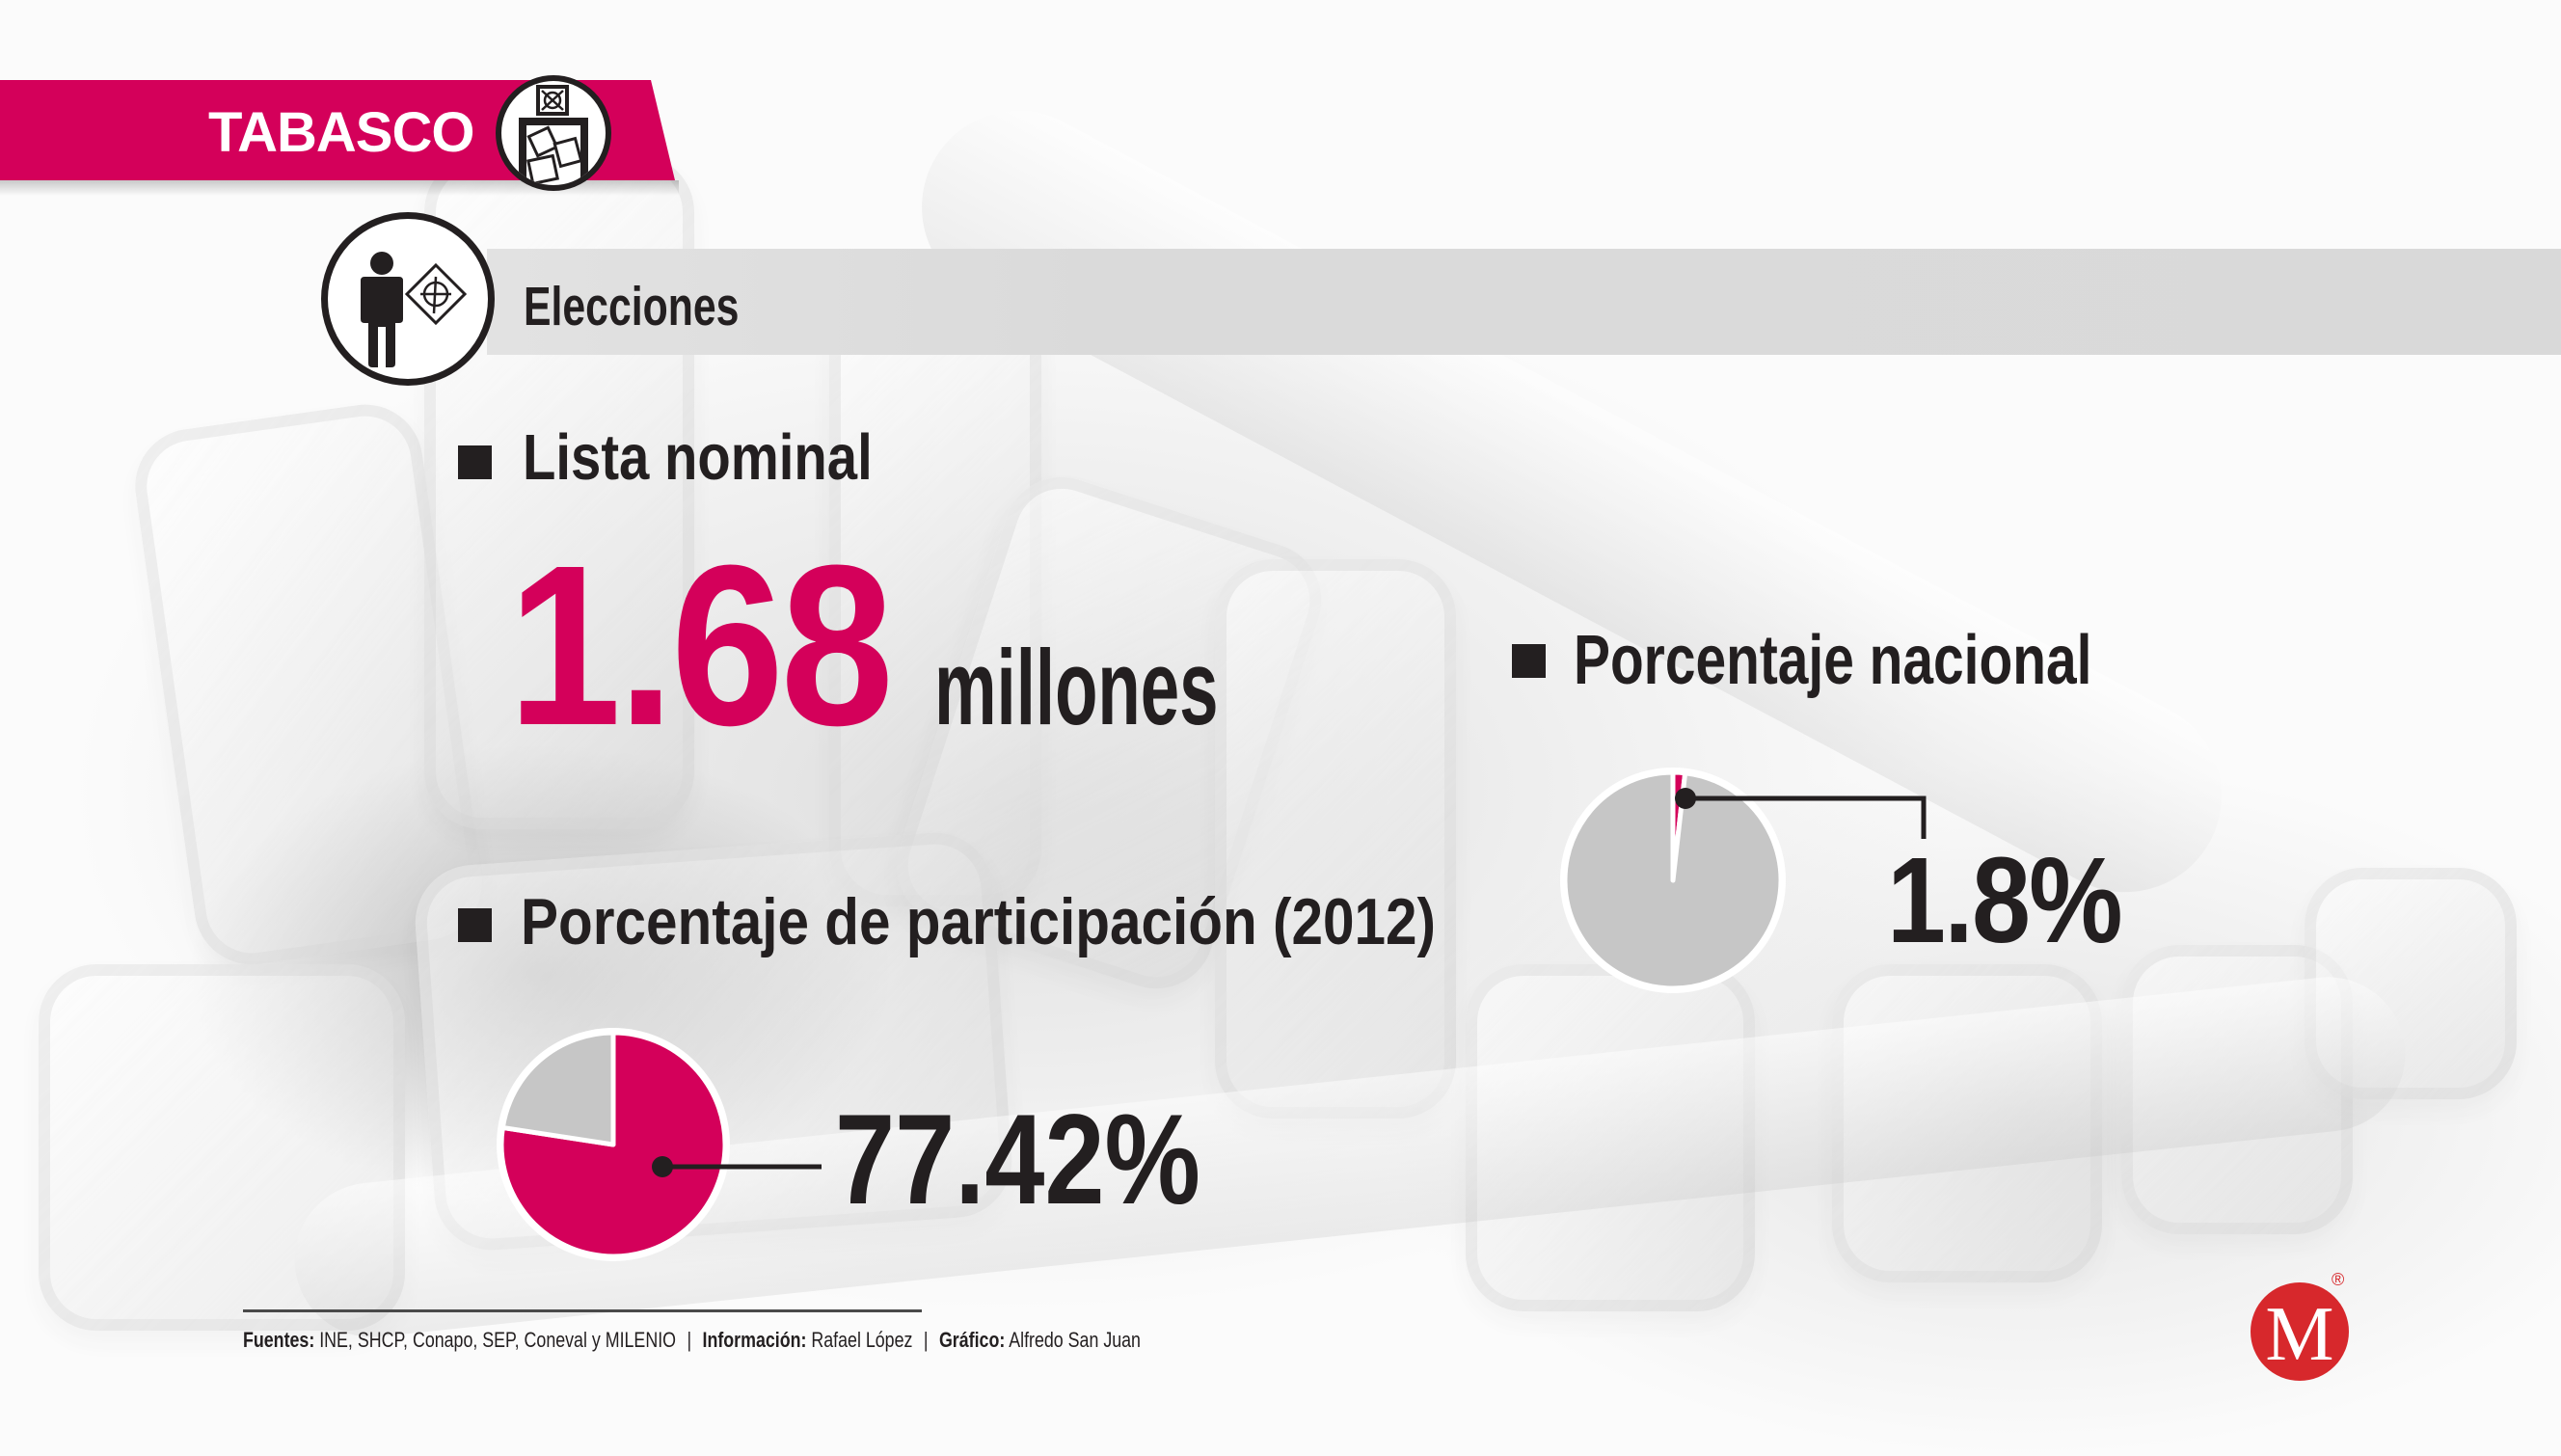 Image resolution: width=2561 pixels, height=1456 pixels. Describe the element at coordinates (341, 132) in the screenshot. I see `state-title: TABASCO` at that location.